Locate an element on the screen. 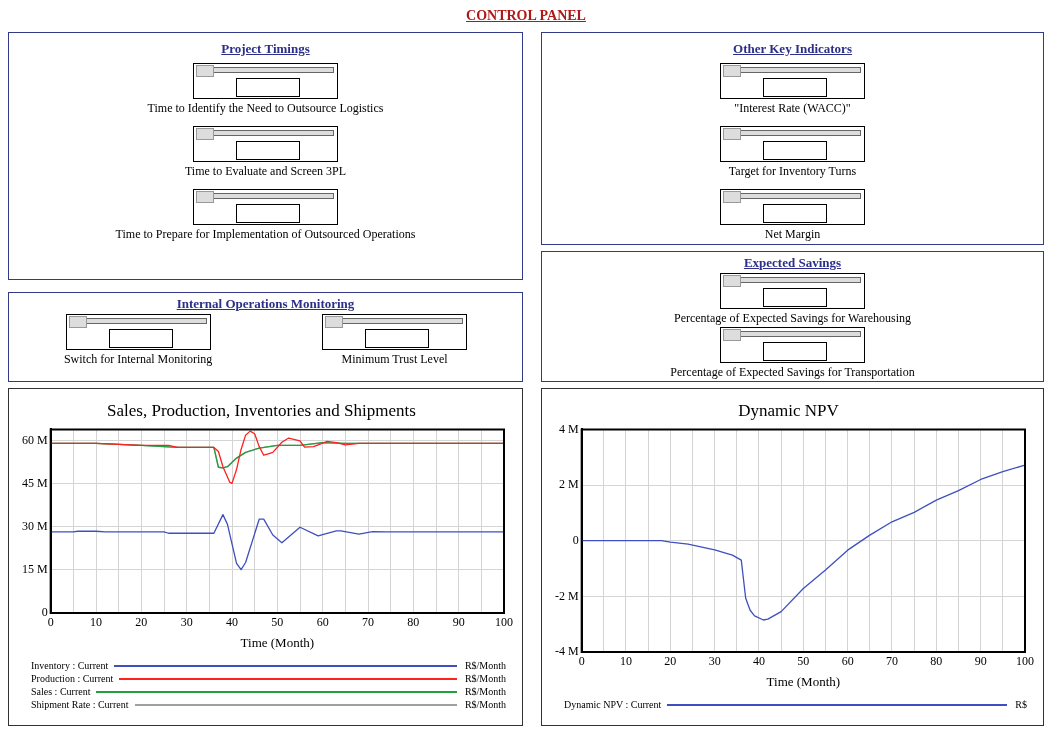 This screenshot has height=734, width=1052. text: Time to Identify the Need to Outsource Logistics is located at coordinates (265, 108).